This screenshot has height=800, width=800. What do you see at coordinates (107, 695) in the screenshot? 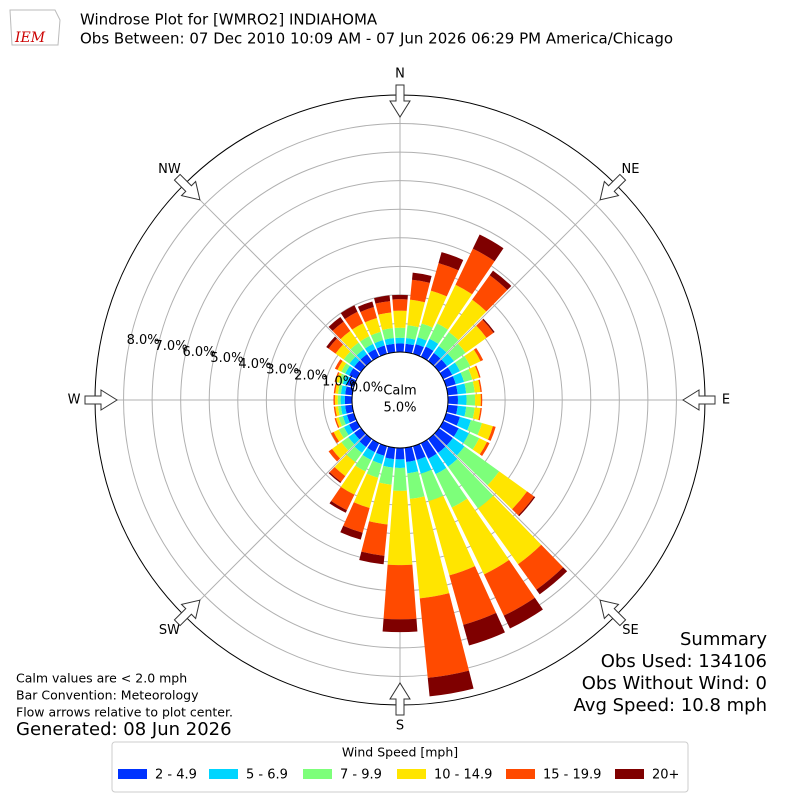
I see `note: Bar Convention: Meteorology` at bounding box center [107, 695].